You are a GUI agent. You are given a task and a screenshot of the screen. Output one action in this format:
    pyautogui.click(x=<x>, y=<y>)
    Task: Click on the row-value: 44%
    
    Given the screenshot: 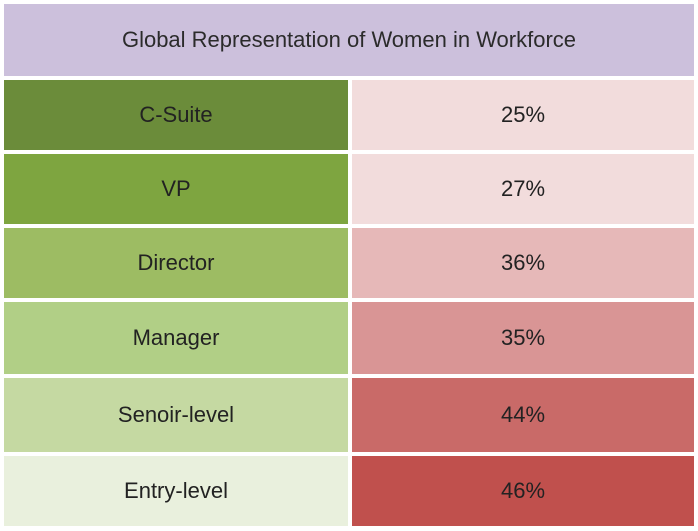 What is the action you would take?
    pyautogui.click(x=523, y=415)
    